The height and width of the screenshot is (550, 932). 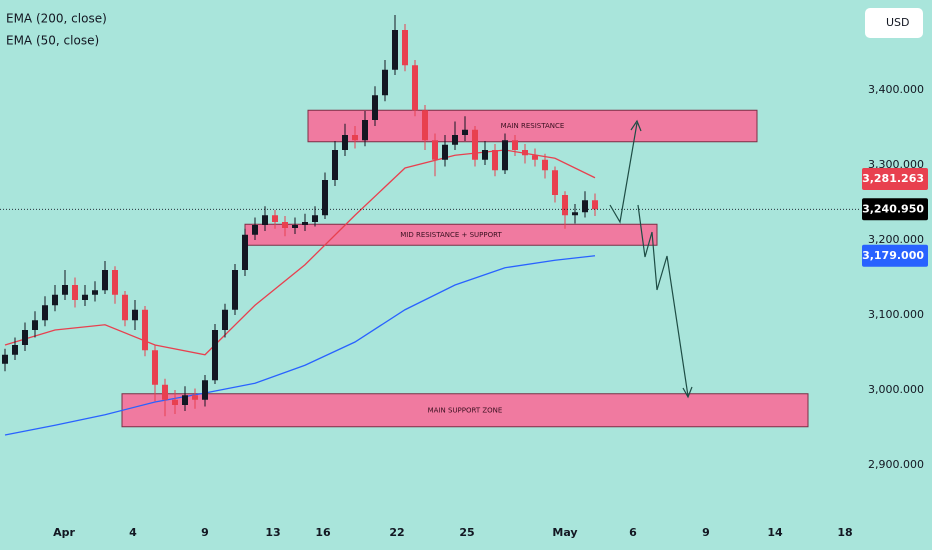 I want to click on legend-entry: EMA (200, close), so click(x=56, y=19).